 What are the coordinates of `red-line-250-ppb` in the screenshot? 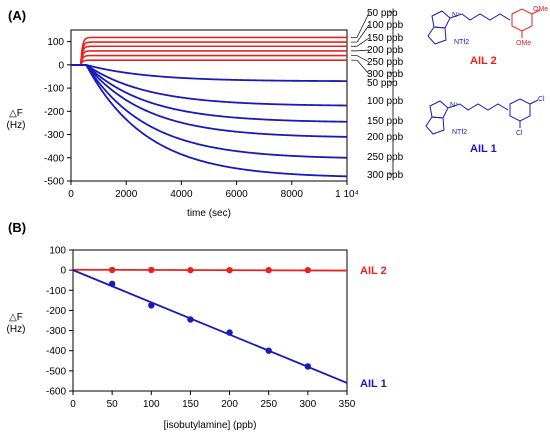 It's located at (209, 60).